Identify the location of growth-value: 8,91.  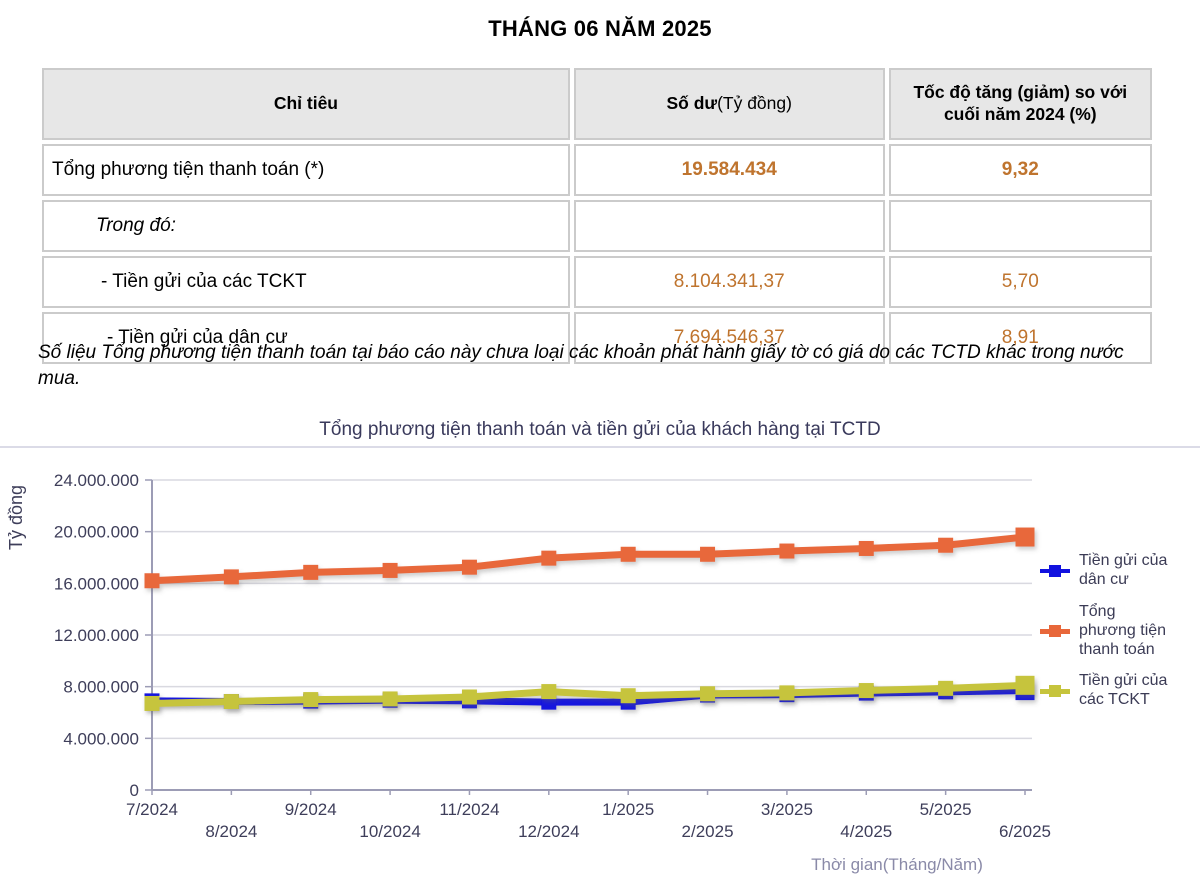
(1020, 338).